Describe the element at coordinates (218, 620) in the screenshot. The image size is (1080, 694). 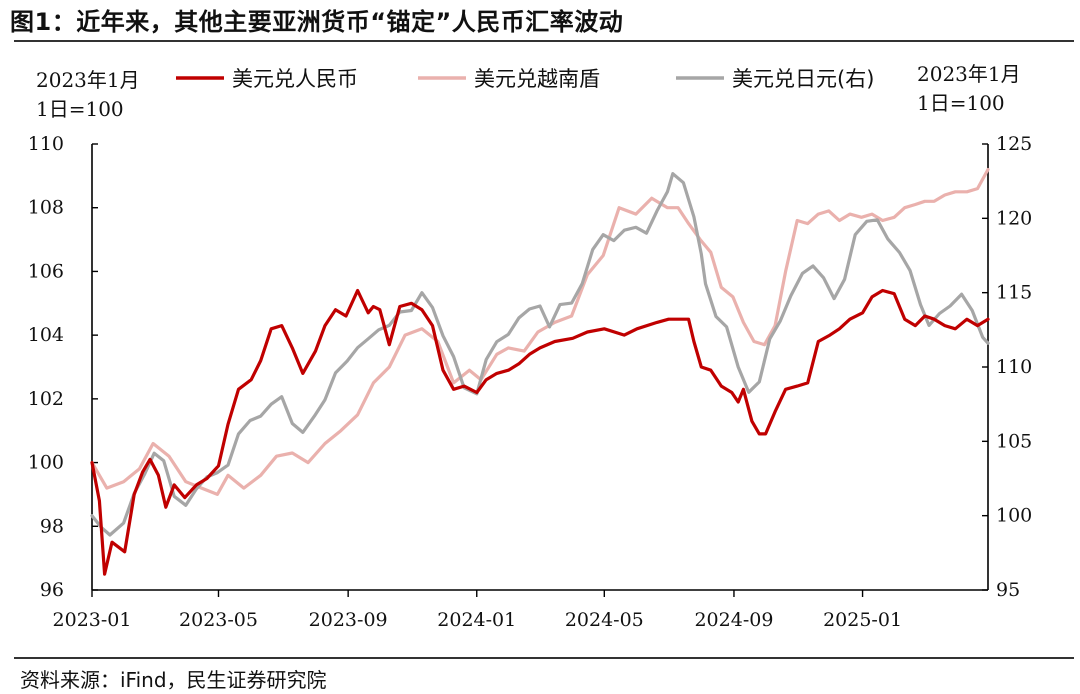
I see `x-tick-label: 2023-05` at that location.